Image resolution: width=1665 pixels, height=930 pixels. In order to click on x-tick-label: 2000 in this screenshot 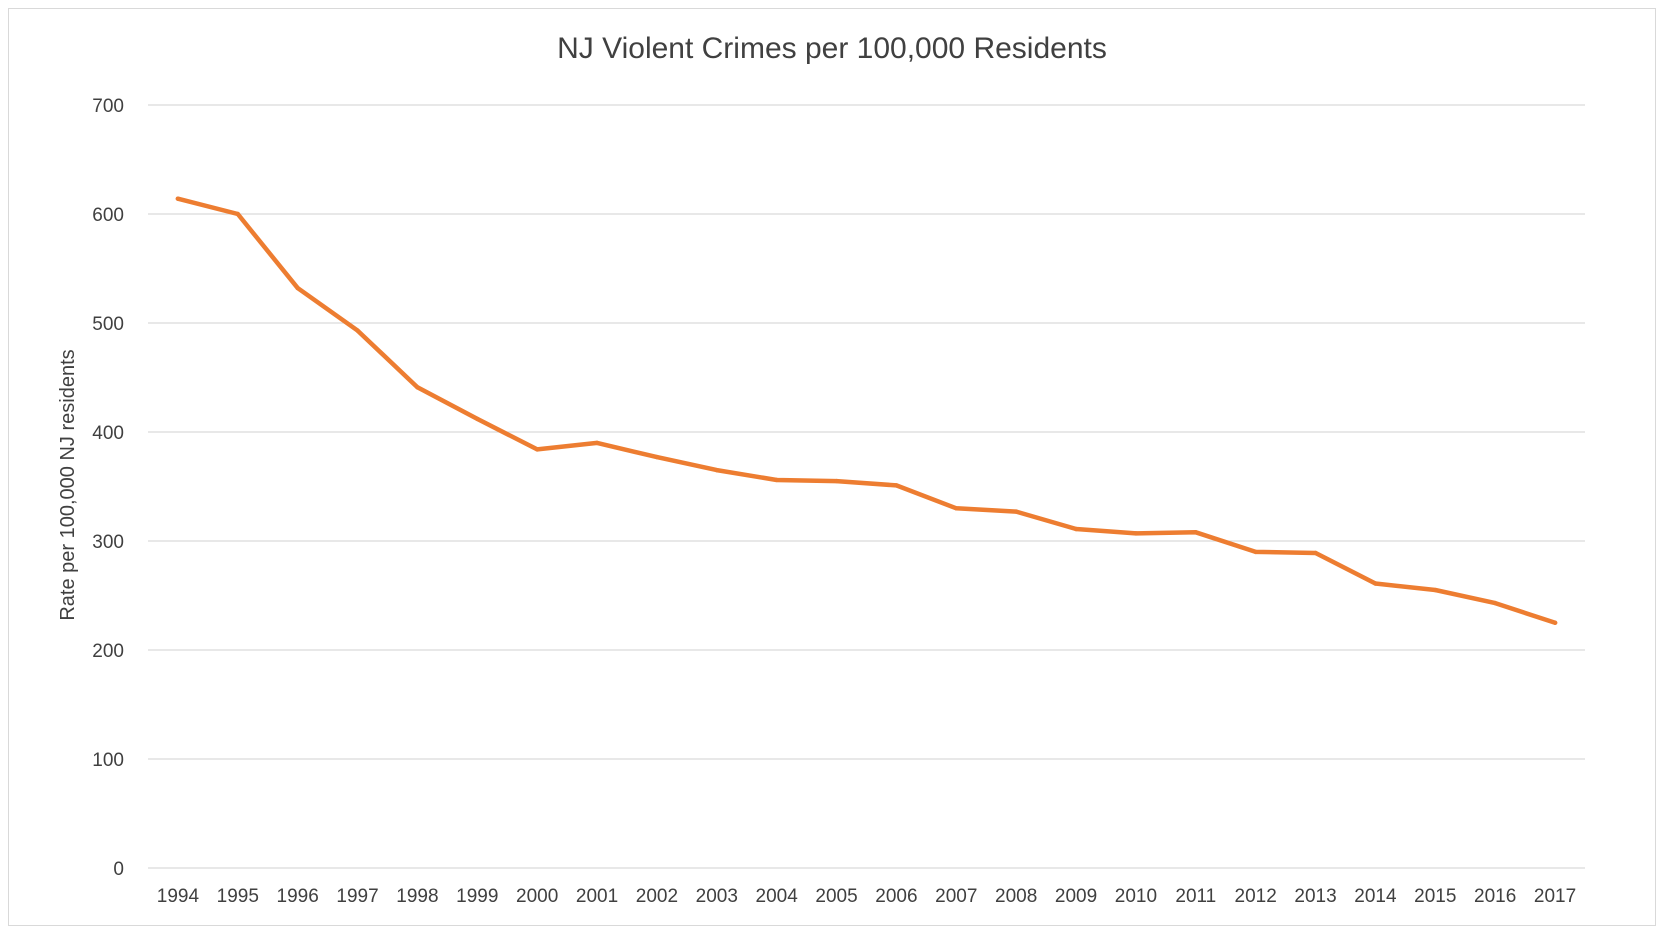, I will do `click(537, 896)`.